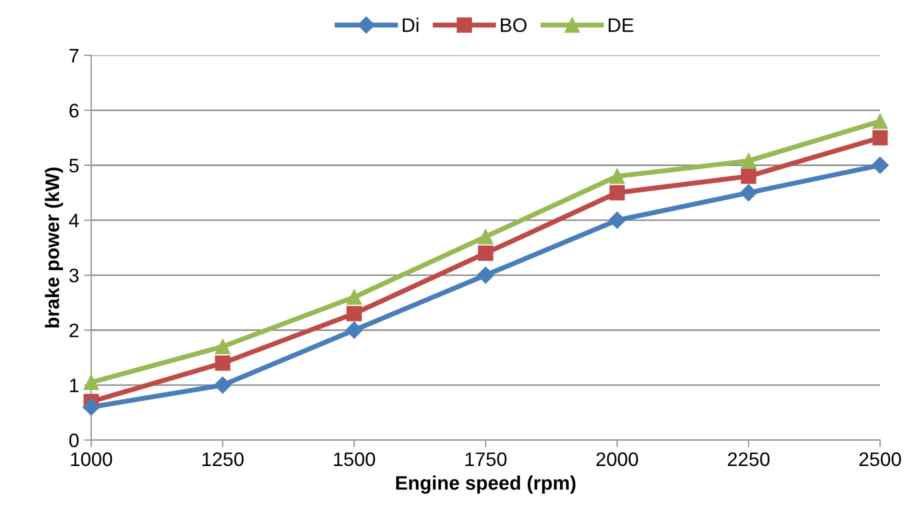 The width and height of the screenshot is (912, 527). I want to click on y-tick-label: 4, so click(74, 221).